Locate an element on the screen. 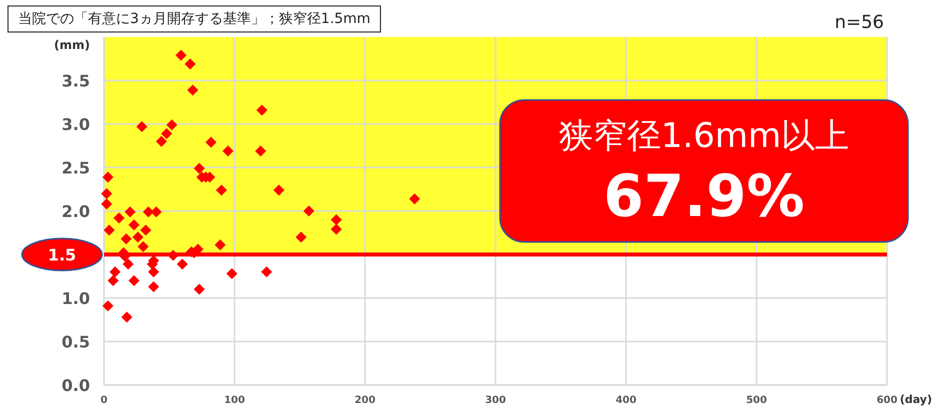 The image size is (935, 406). chart-title: 当院での「有意に3ヵ月開存する基準」；狭窄径1.5mm is located at coordinates (194, 19).